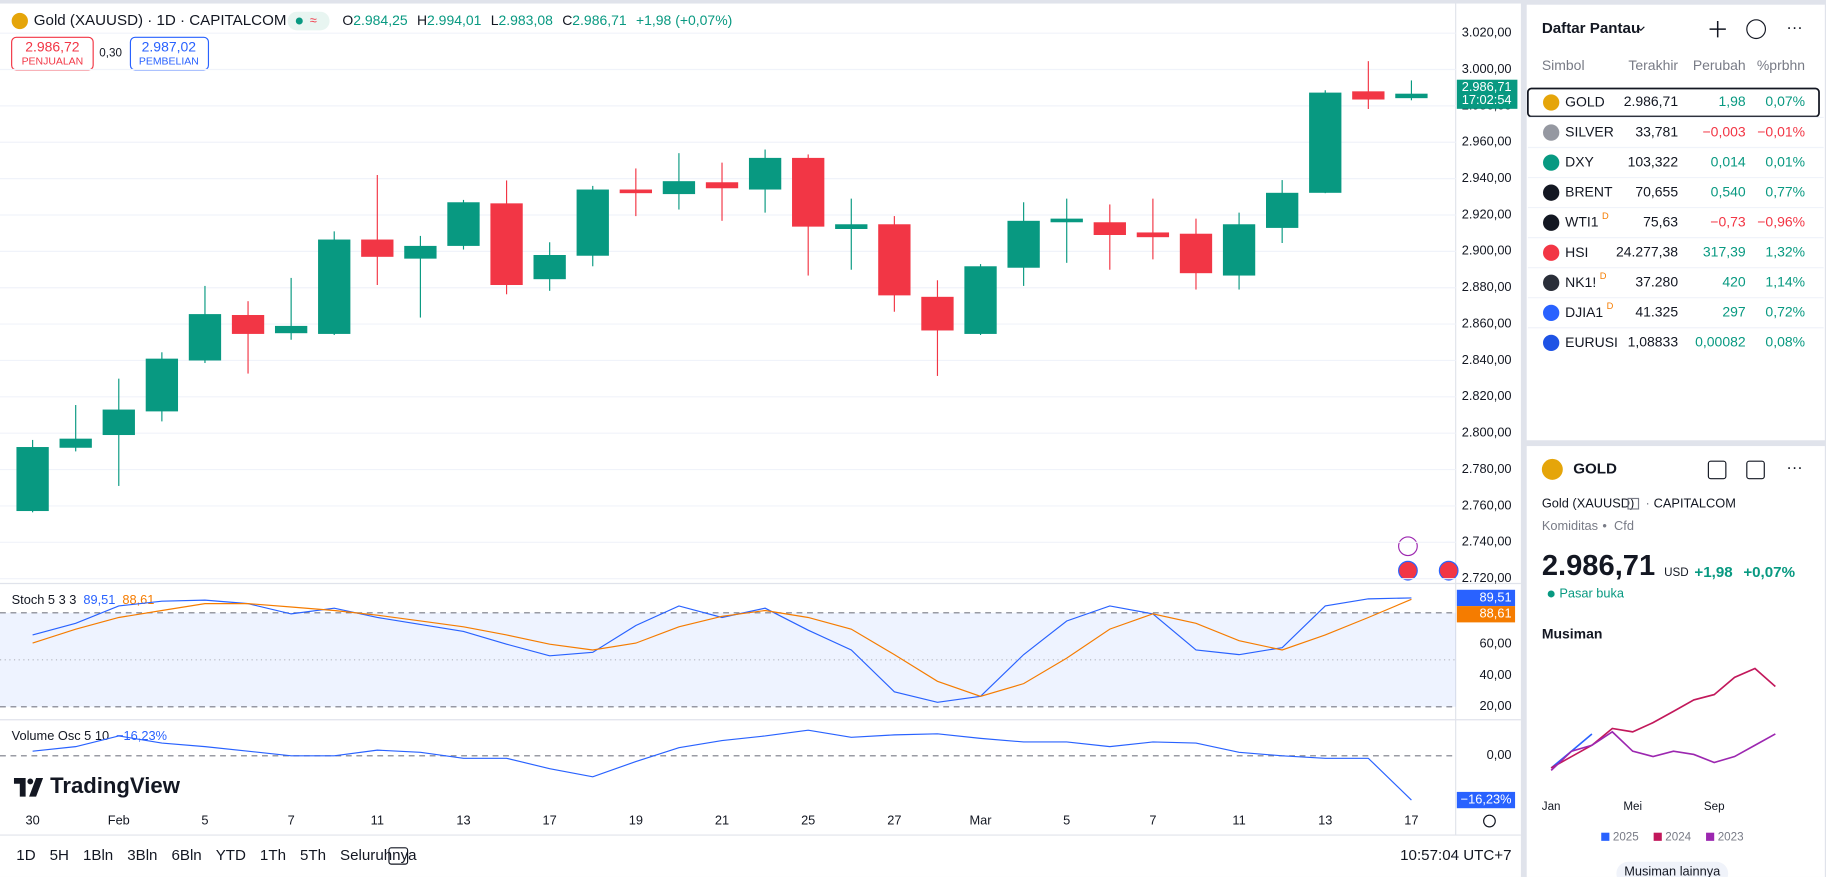 The image size is (1826, 877). Describe the element at coordinates (1756, 29) in the screenshot. I see `chart-icon` at that location.